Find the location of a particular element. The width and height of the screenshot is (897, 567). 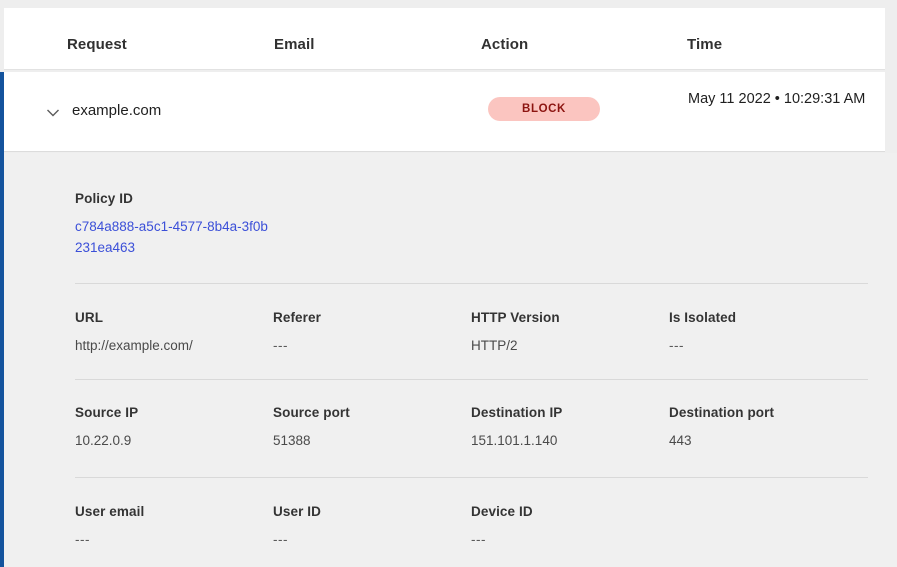

field-value: HTTP/2 is located at coordinates (494, 345).